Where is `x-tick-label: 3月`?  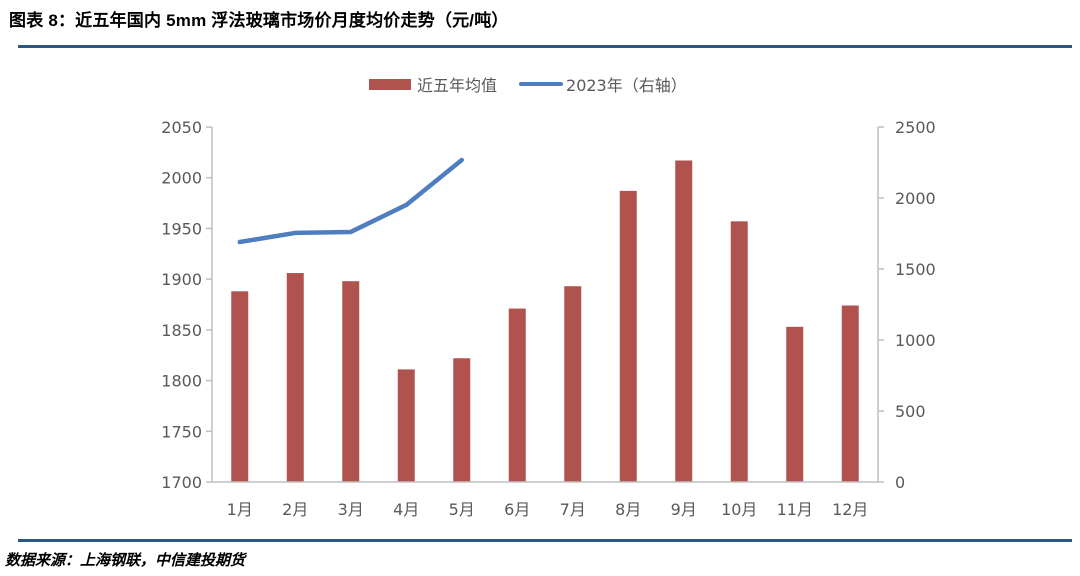
x-tick-label: 3月 is located at coordinates (351, 509).